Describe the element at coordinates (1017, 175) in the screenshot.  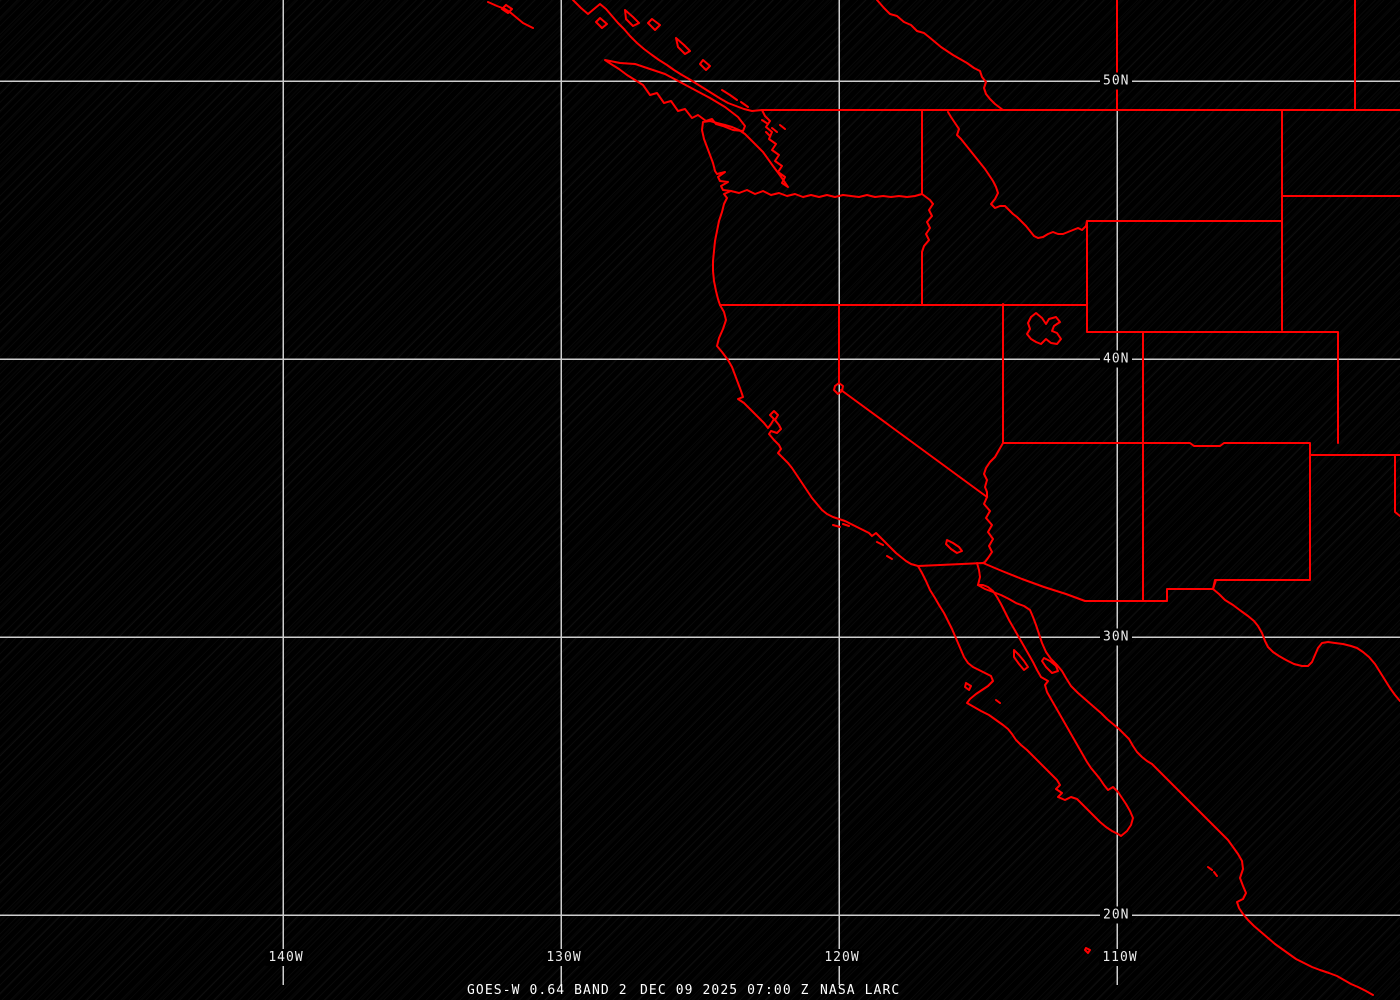
I see `id-mt-border` at that location.